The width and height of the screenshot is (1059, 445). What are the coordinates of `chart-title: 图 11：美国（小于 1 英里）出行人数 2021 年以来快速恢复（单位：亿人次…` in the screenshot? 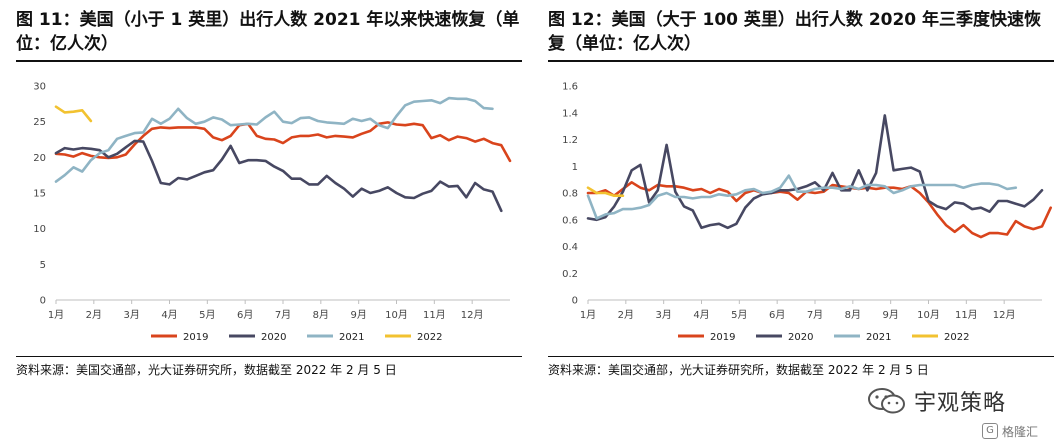 It's located at (268, 32).